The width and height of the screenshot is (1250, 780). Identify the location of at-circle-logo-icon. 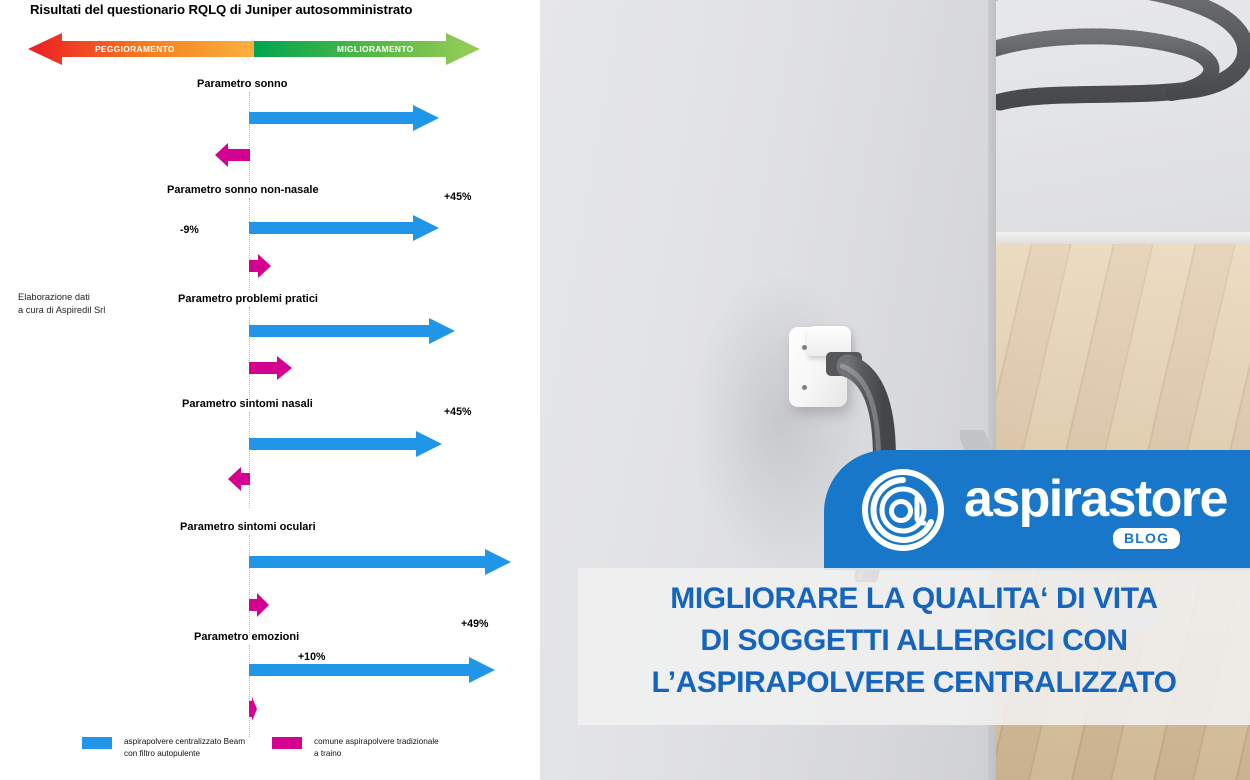
(903, 510).